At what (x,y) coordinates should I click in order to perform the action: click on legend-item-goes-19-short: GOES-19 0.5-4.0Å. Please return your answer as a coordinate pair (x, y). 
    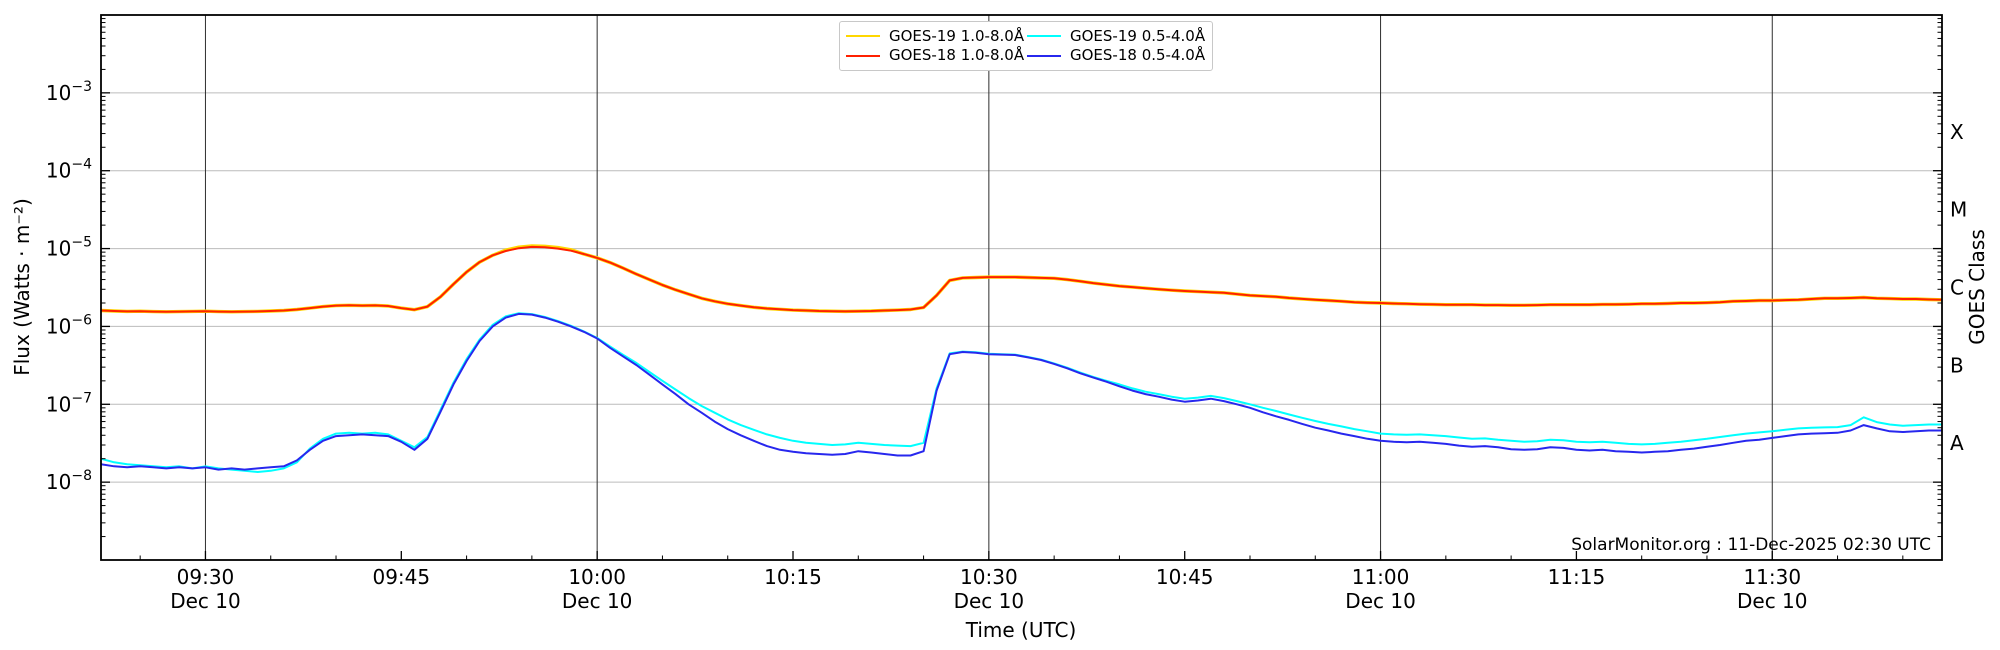
    Looking at the image, I should click on (1115, 35).